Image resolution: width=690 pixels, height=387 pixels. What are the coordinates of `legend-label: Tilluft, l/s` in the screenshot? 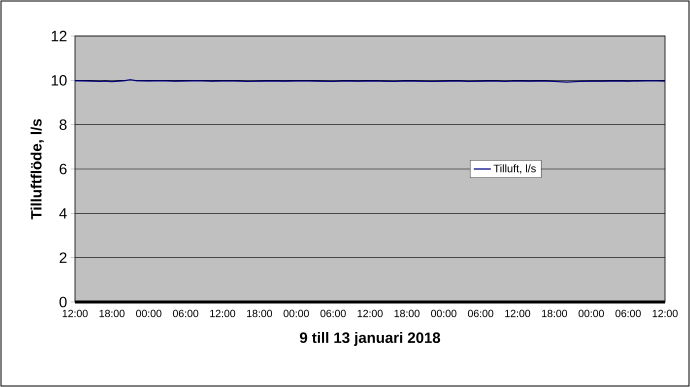 It's located at (515, 169).